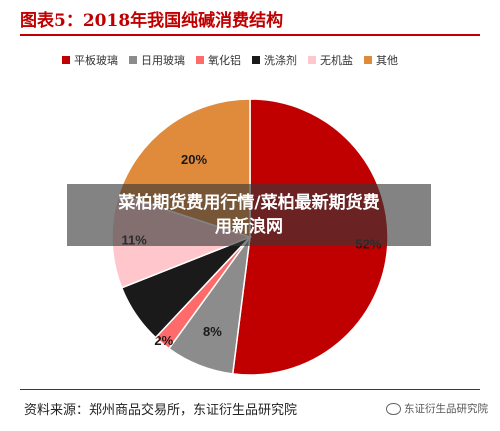 Image resolution: width=500 pixels, height=431 pixels. Describe the element at coordinates (156, 300) in the screenshot. I see `data-label: 7%` at that location.